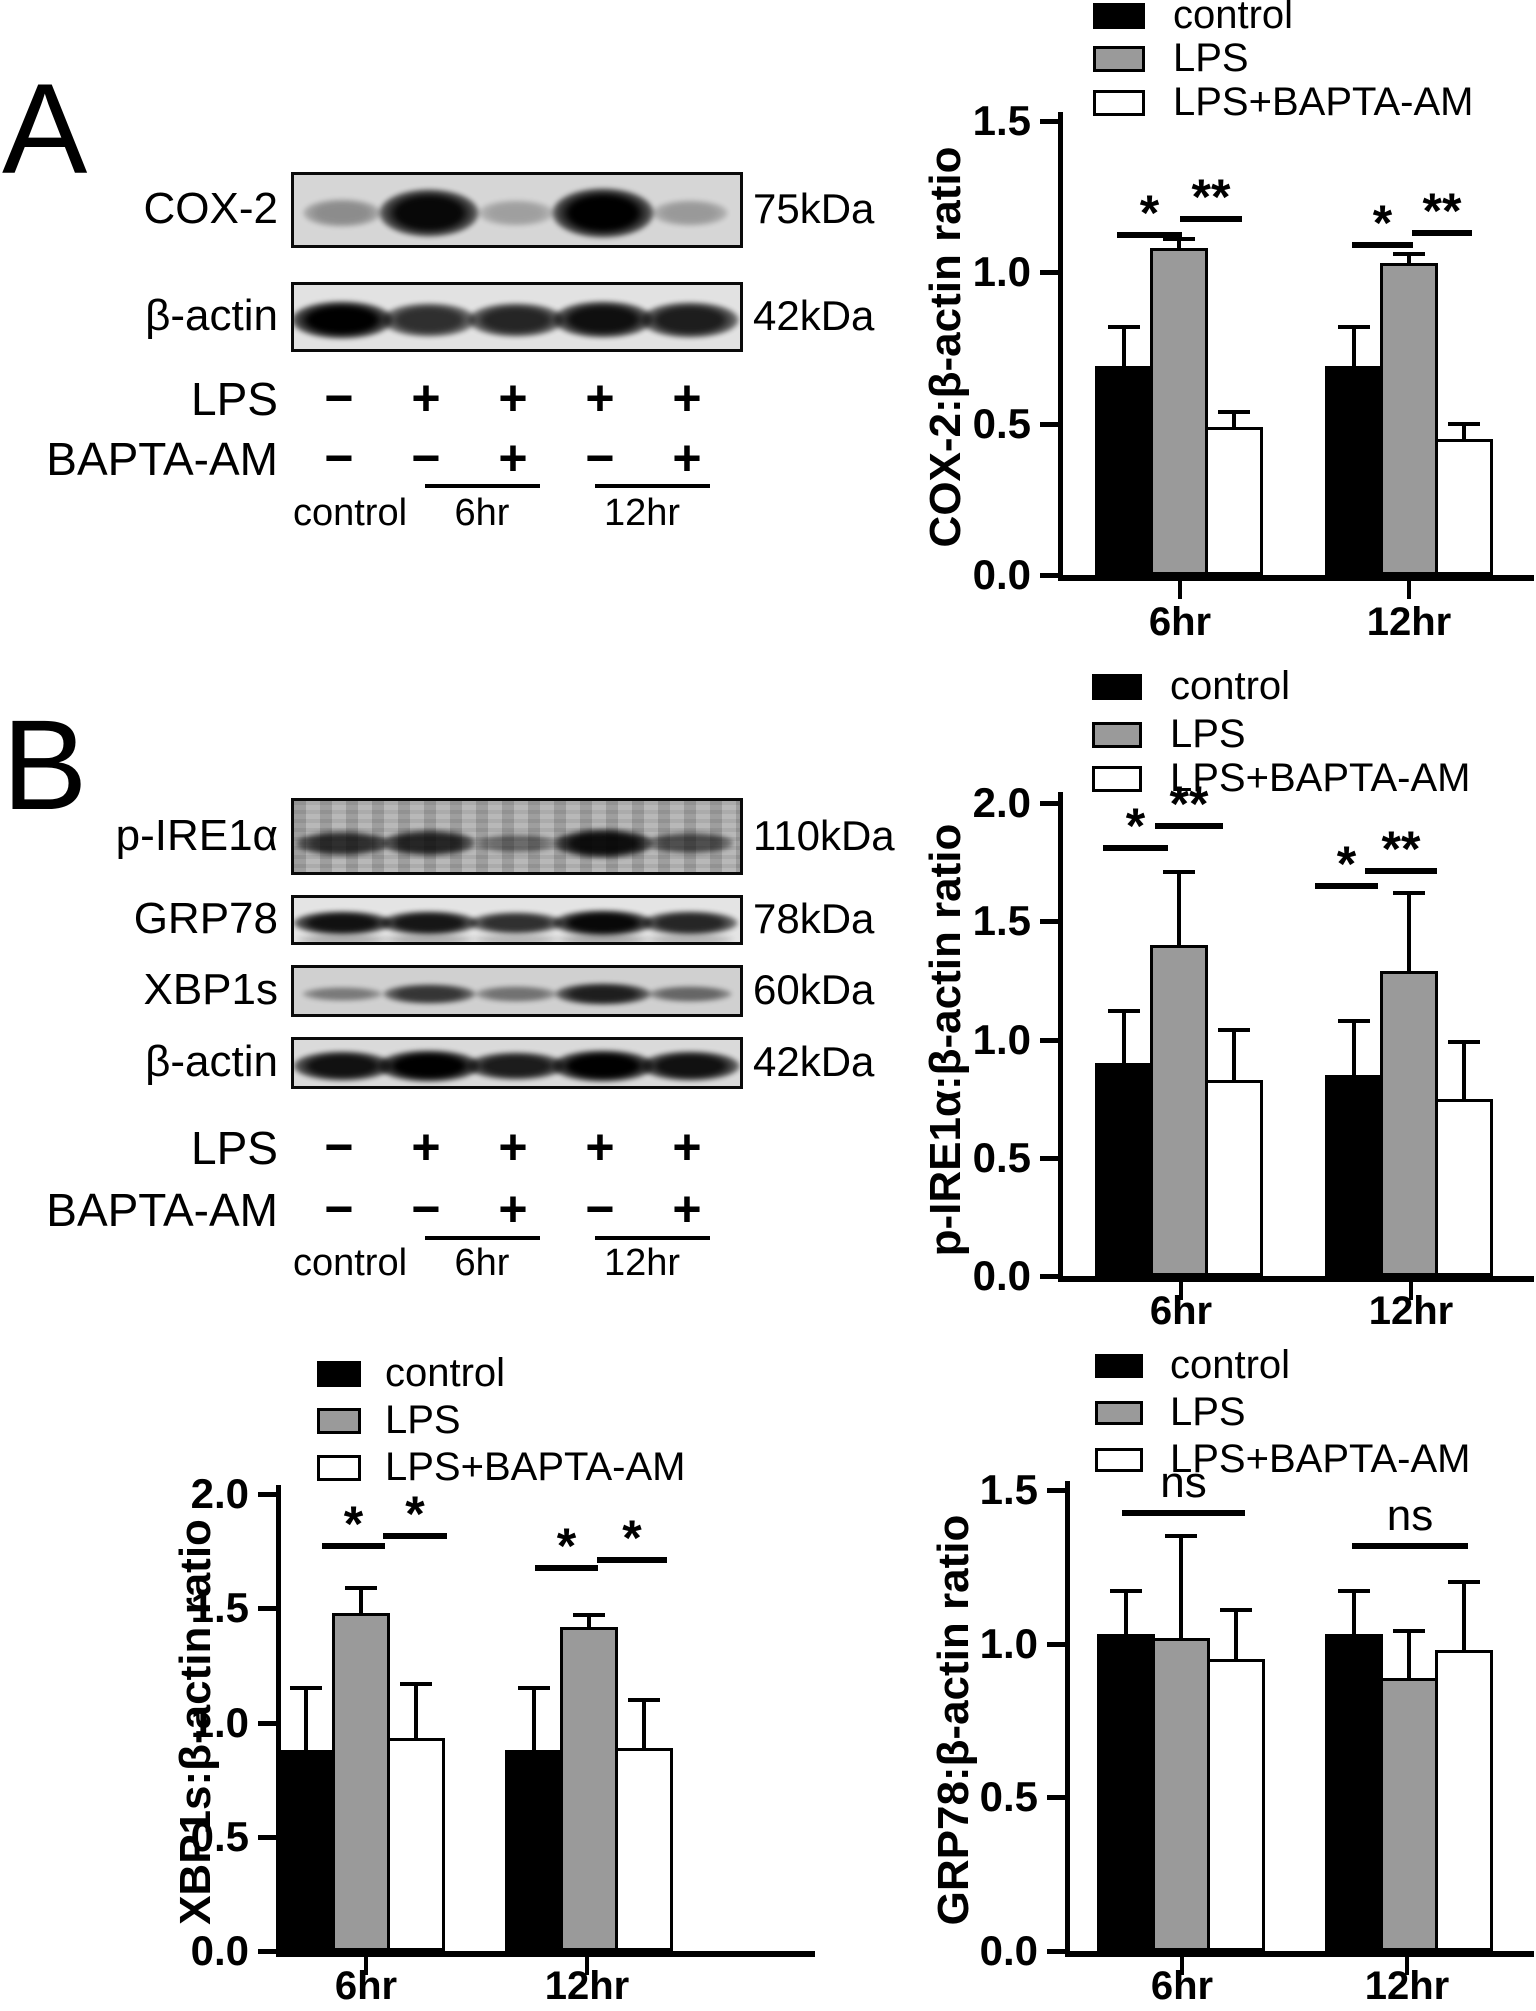 This screenshot has height=2011, width=1536. Describe the element at coordinates (162, 1210) in the screenshot. I see `condition-name-BAPTA-AM: BAPTA-AM` at that location.